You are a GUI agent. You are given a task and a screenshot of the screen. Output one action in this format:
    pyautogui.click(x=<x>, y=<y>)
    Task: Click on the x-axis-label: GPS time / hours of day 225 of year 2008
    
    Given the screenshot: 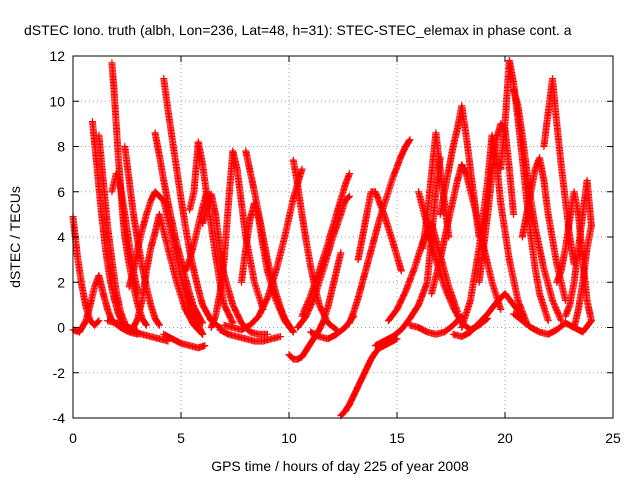 What is the action you would take?
    pyautogui.click(x=340, y=466)
    